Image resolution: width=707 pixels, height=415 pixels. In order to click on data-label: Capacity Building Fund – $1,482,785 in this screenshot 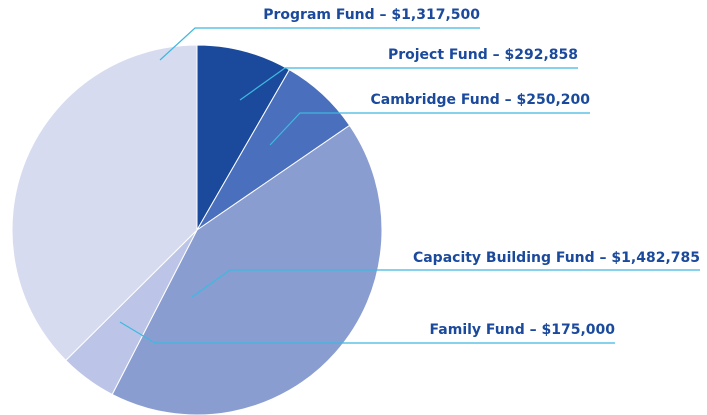, I will do `click(556, 258)`.